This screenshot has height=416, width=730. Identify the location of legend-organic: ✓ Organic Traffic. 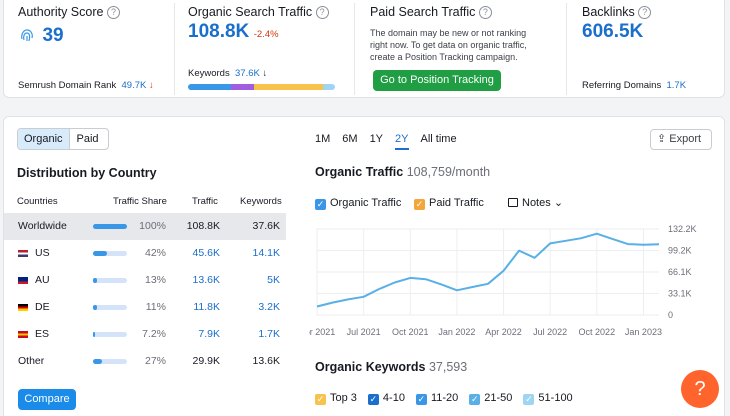
(358, 203).